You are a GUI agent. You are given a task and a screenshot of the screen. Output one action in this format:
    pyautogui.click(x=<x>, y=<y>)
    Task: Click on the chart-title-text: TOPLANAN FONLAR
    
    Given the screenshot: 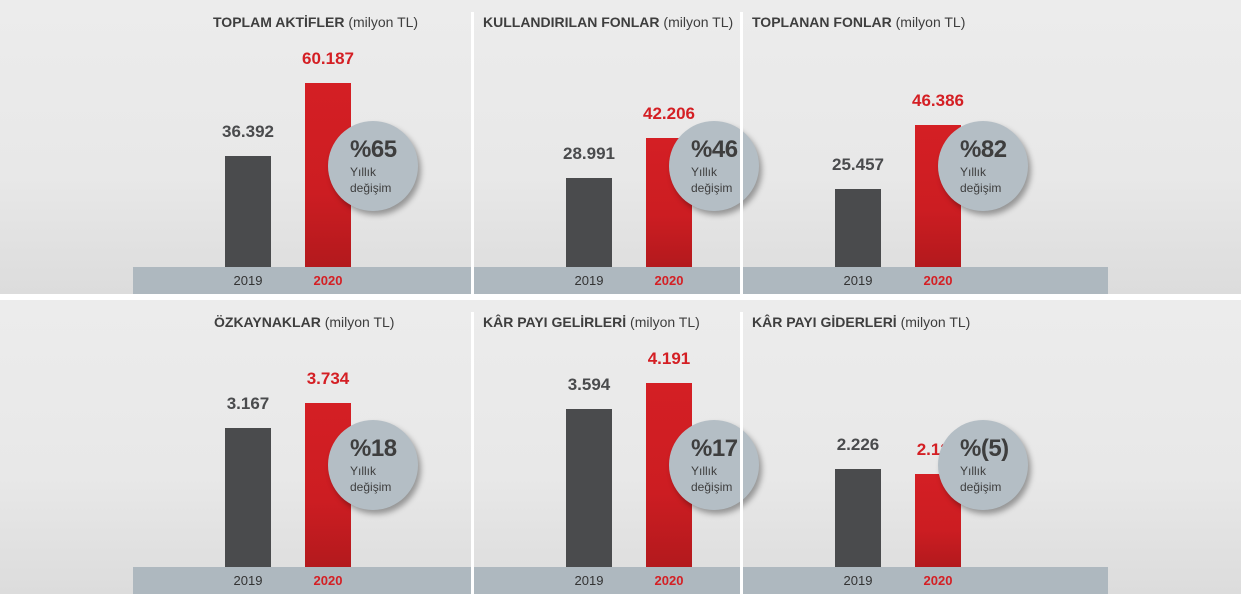 What is the action you would take?
    pyautogui.click(x=822, y=22)
    